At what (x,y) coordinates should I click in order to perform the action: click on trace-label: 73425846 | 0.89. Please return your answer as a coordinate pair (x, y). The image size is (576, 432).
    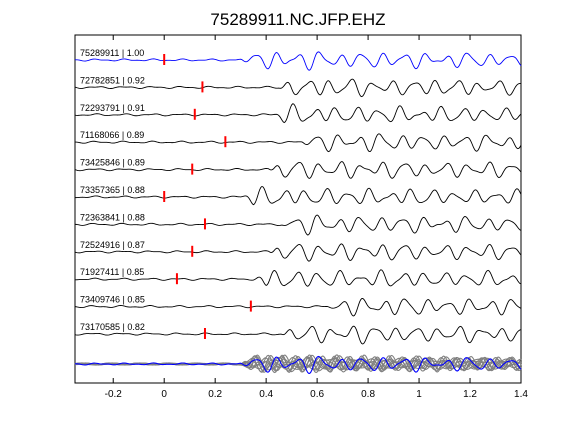
    Looking at the image, I should click on (112, 163).